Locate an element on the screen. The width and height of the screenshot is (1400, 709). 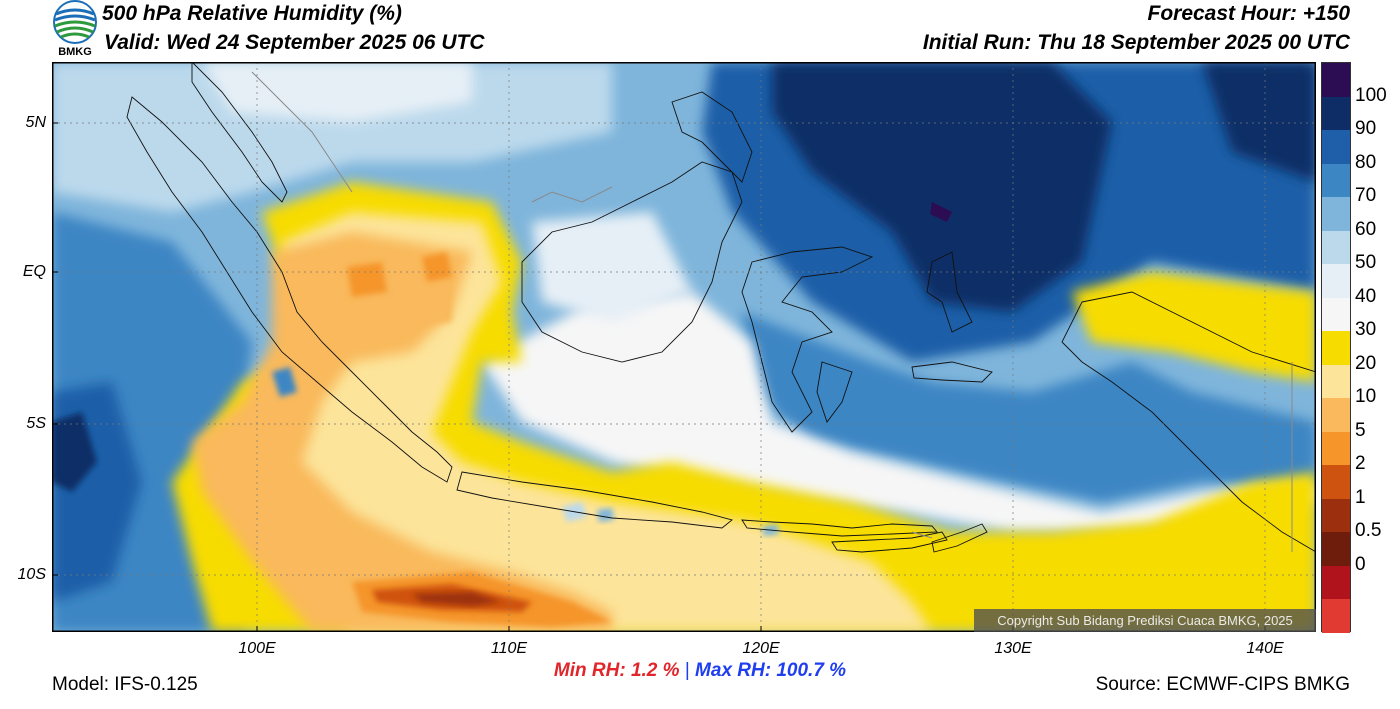
colorbar-label: 20 is located at coordinates (1366, 363).